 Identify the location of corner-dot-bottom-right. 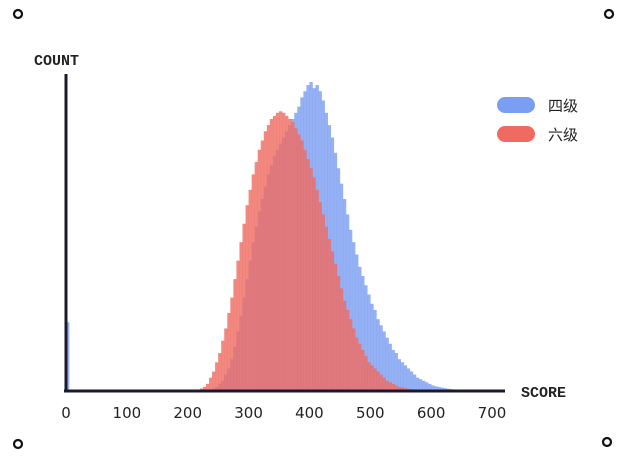
(607, 442).